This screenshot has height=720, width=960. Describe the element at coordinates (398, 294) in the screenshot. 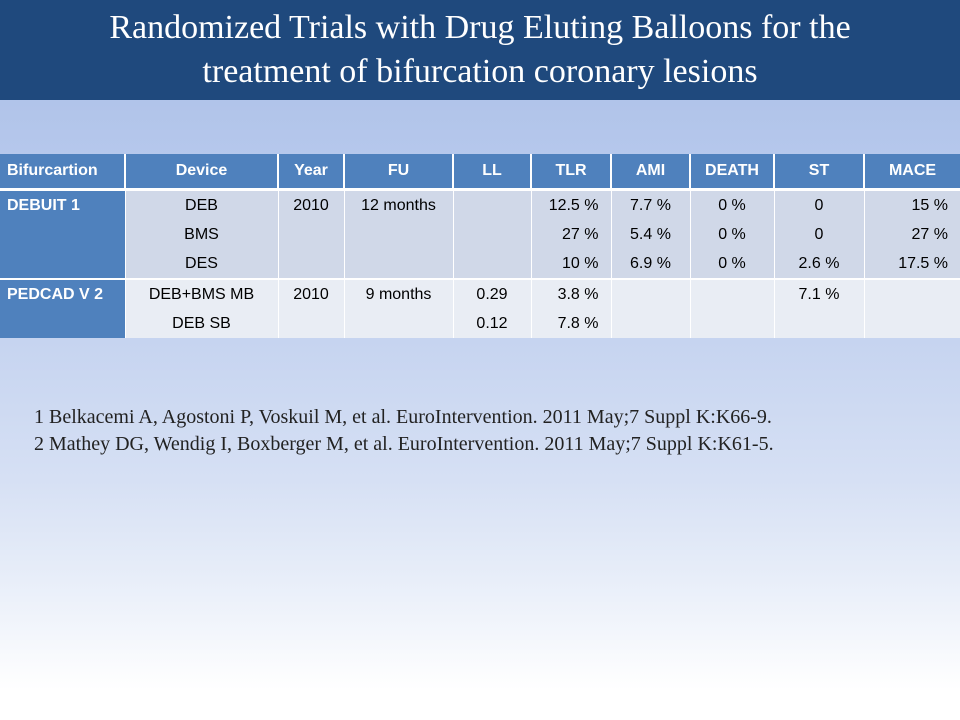

I see `fu-value: 9 months` at that location.